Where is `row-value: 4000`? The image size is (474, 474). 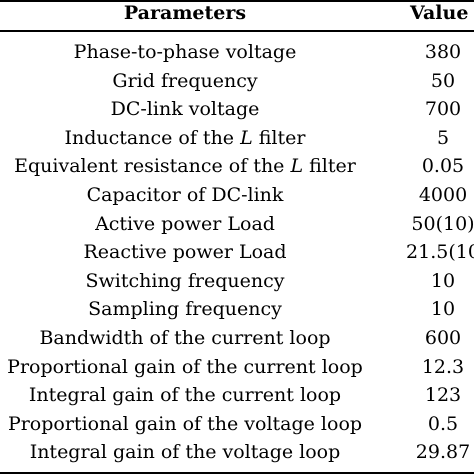
row-value: 4000 is located at coordinates (443, 194).